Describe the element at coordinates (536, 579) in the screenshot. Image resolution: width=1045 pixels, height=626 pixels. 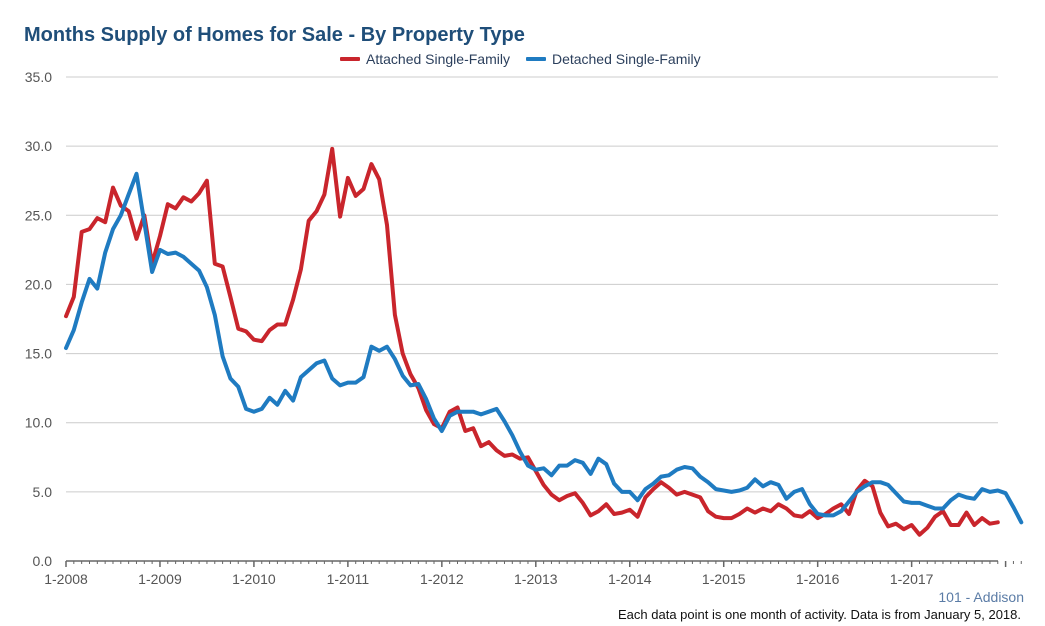
I see `x-tick-label: 1-2013` at that location.